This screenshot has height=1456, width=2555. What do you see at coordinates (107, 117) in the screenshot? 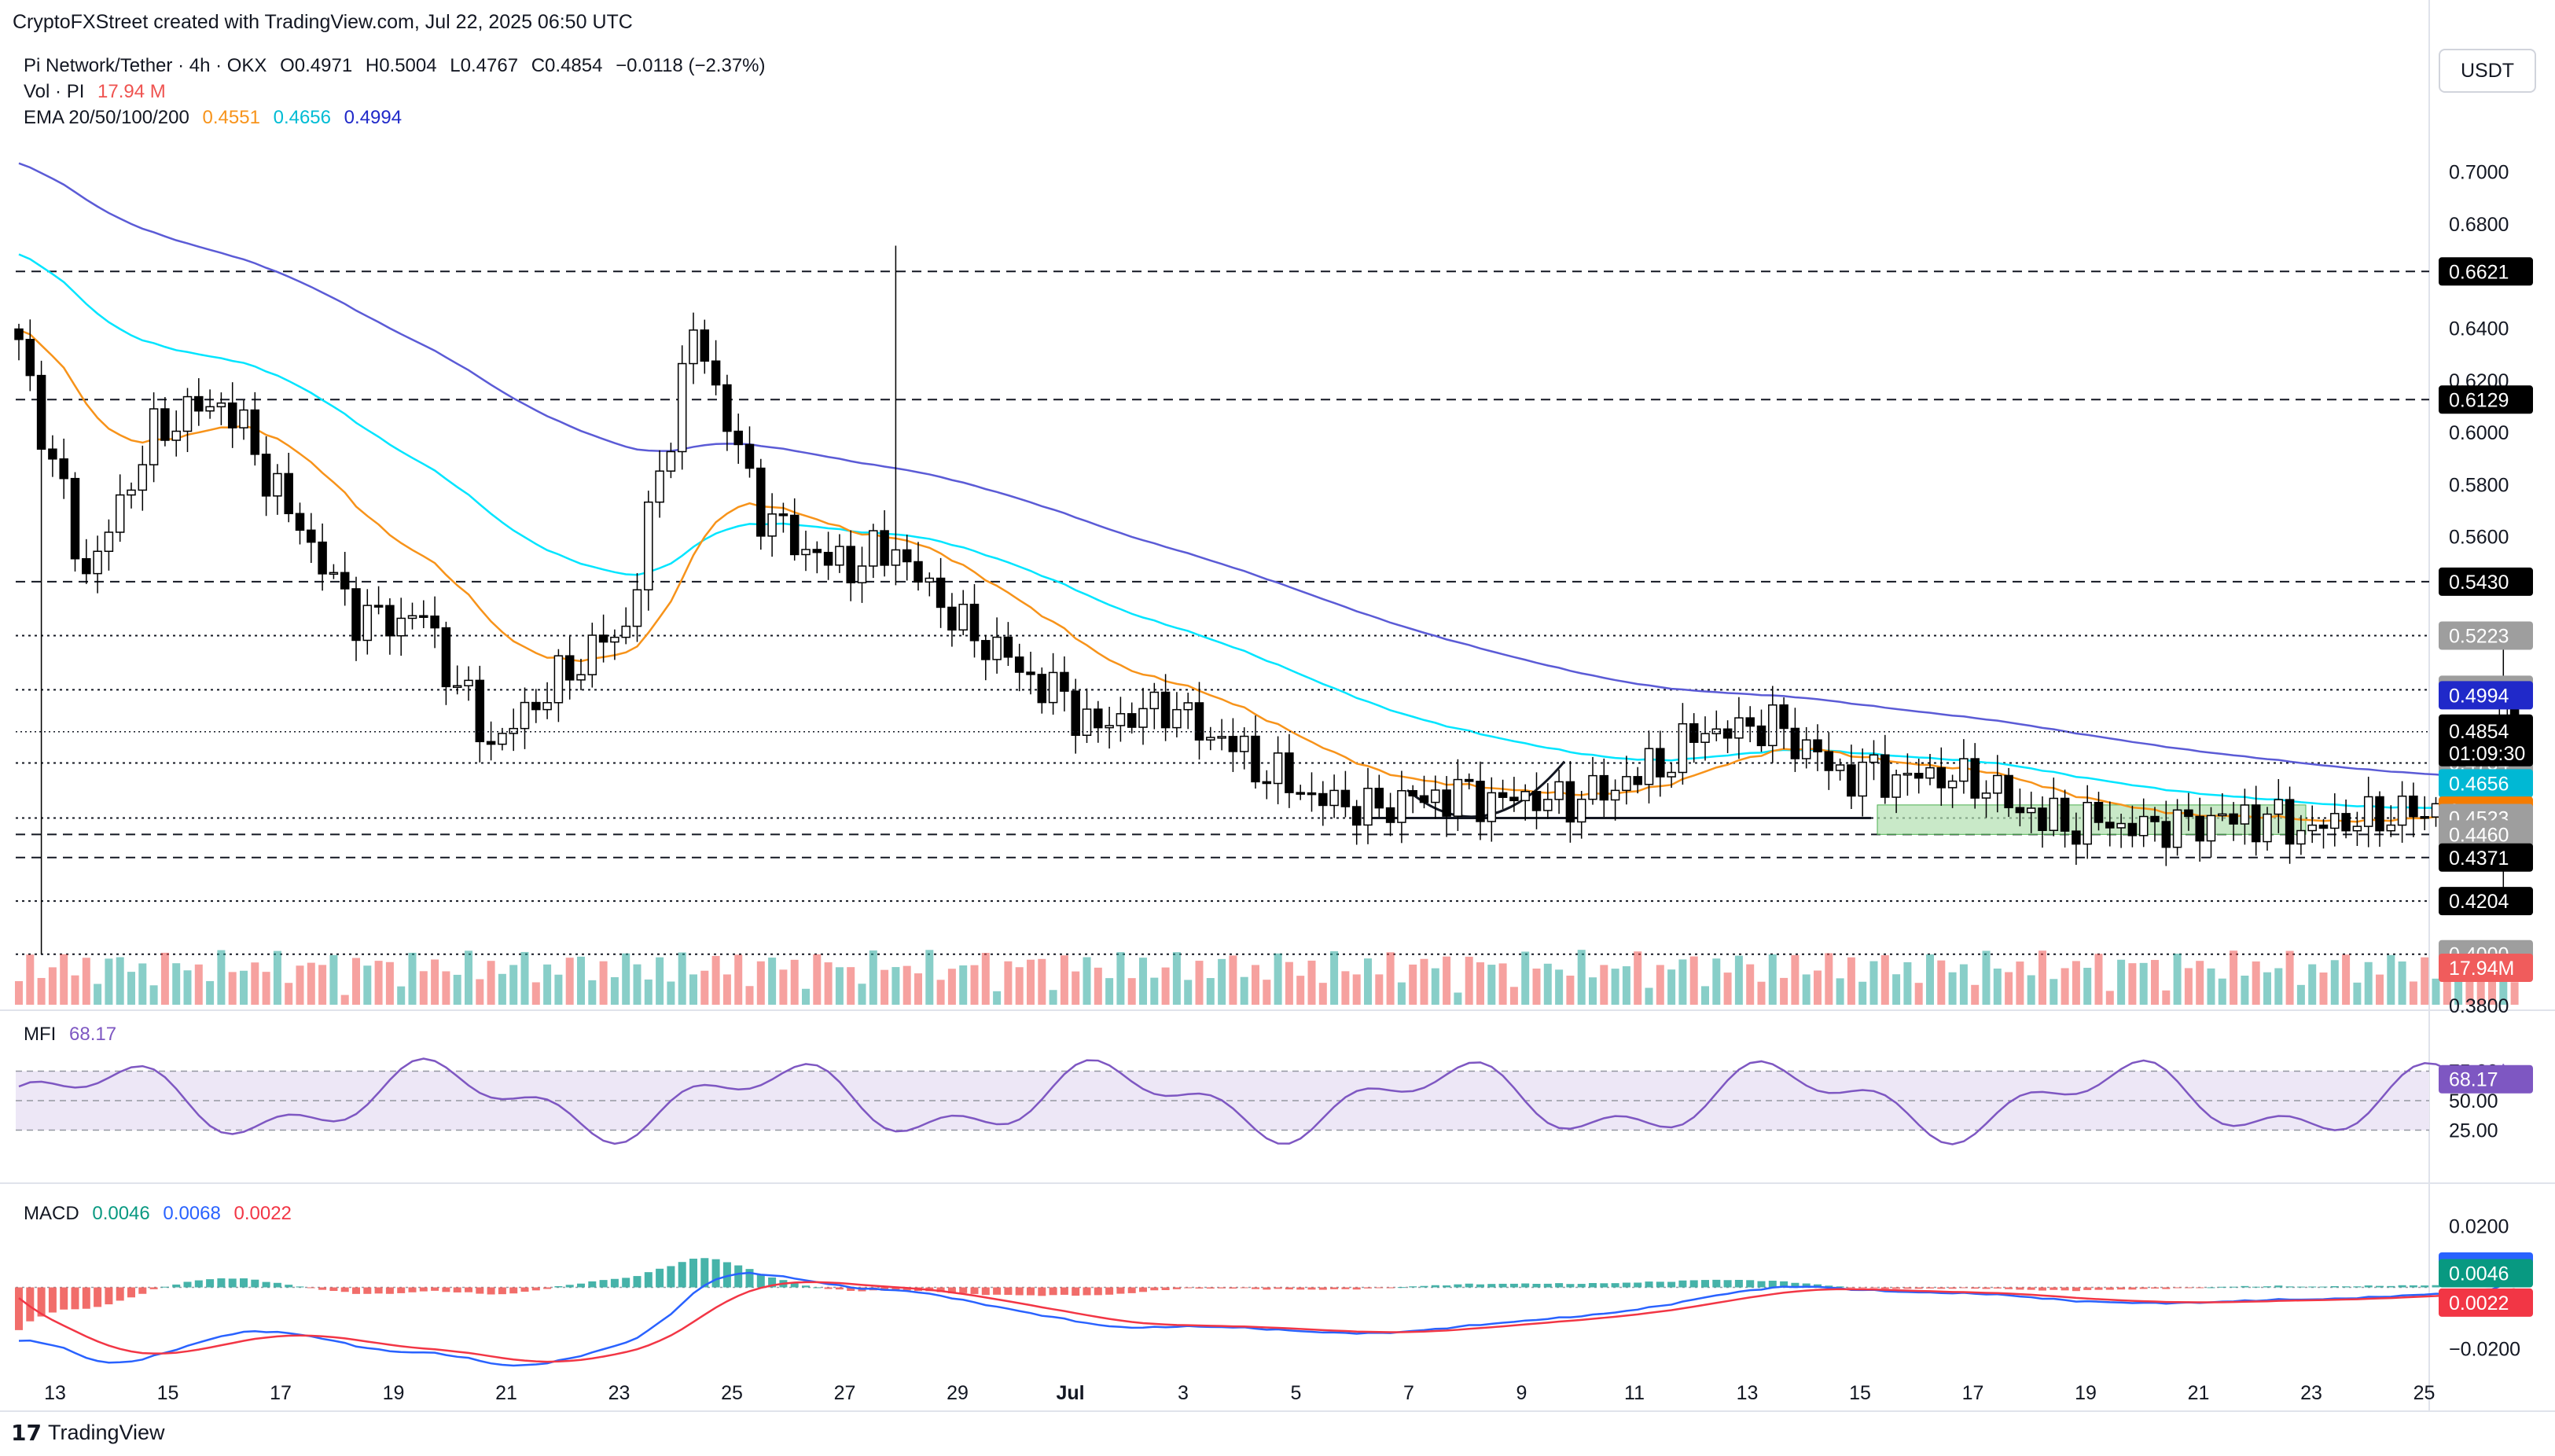
I see `ema-label: EMA 20/50/100/200` at bounding box center [107, 117].